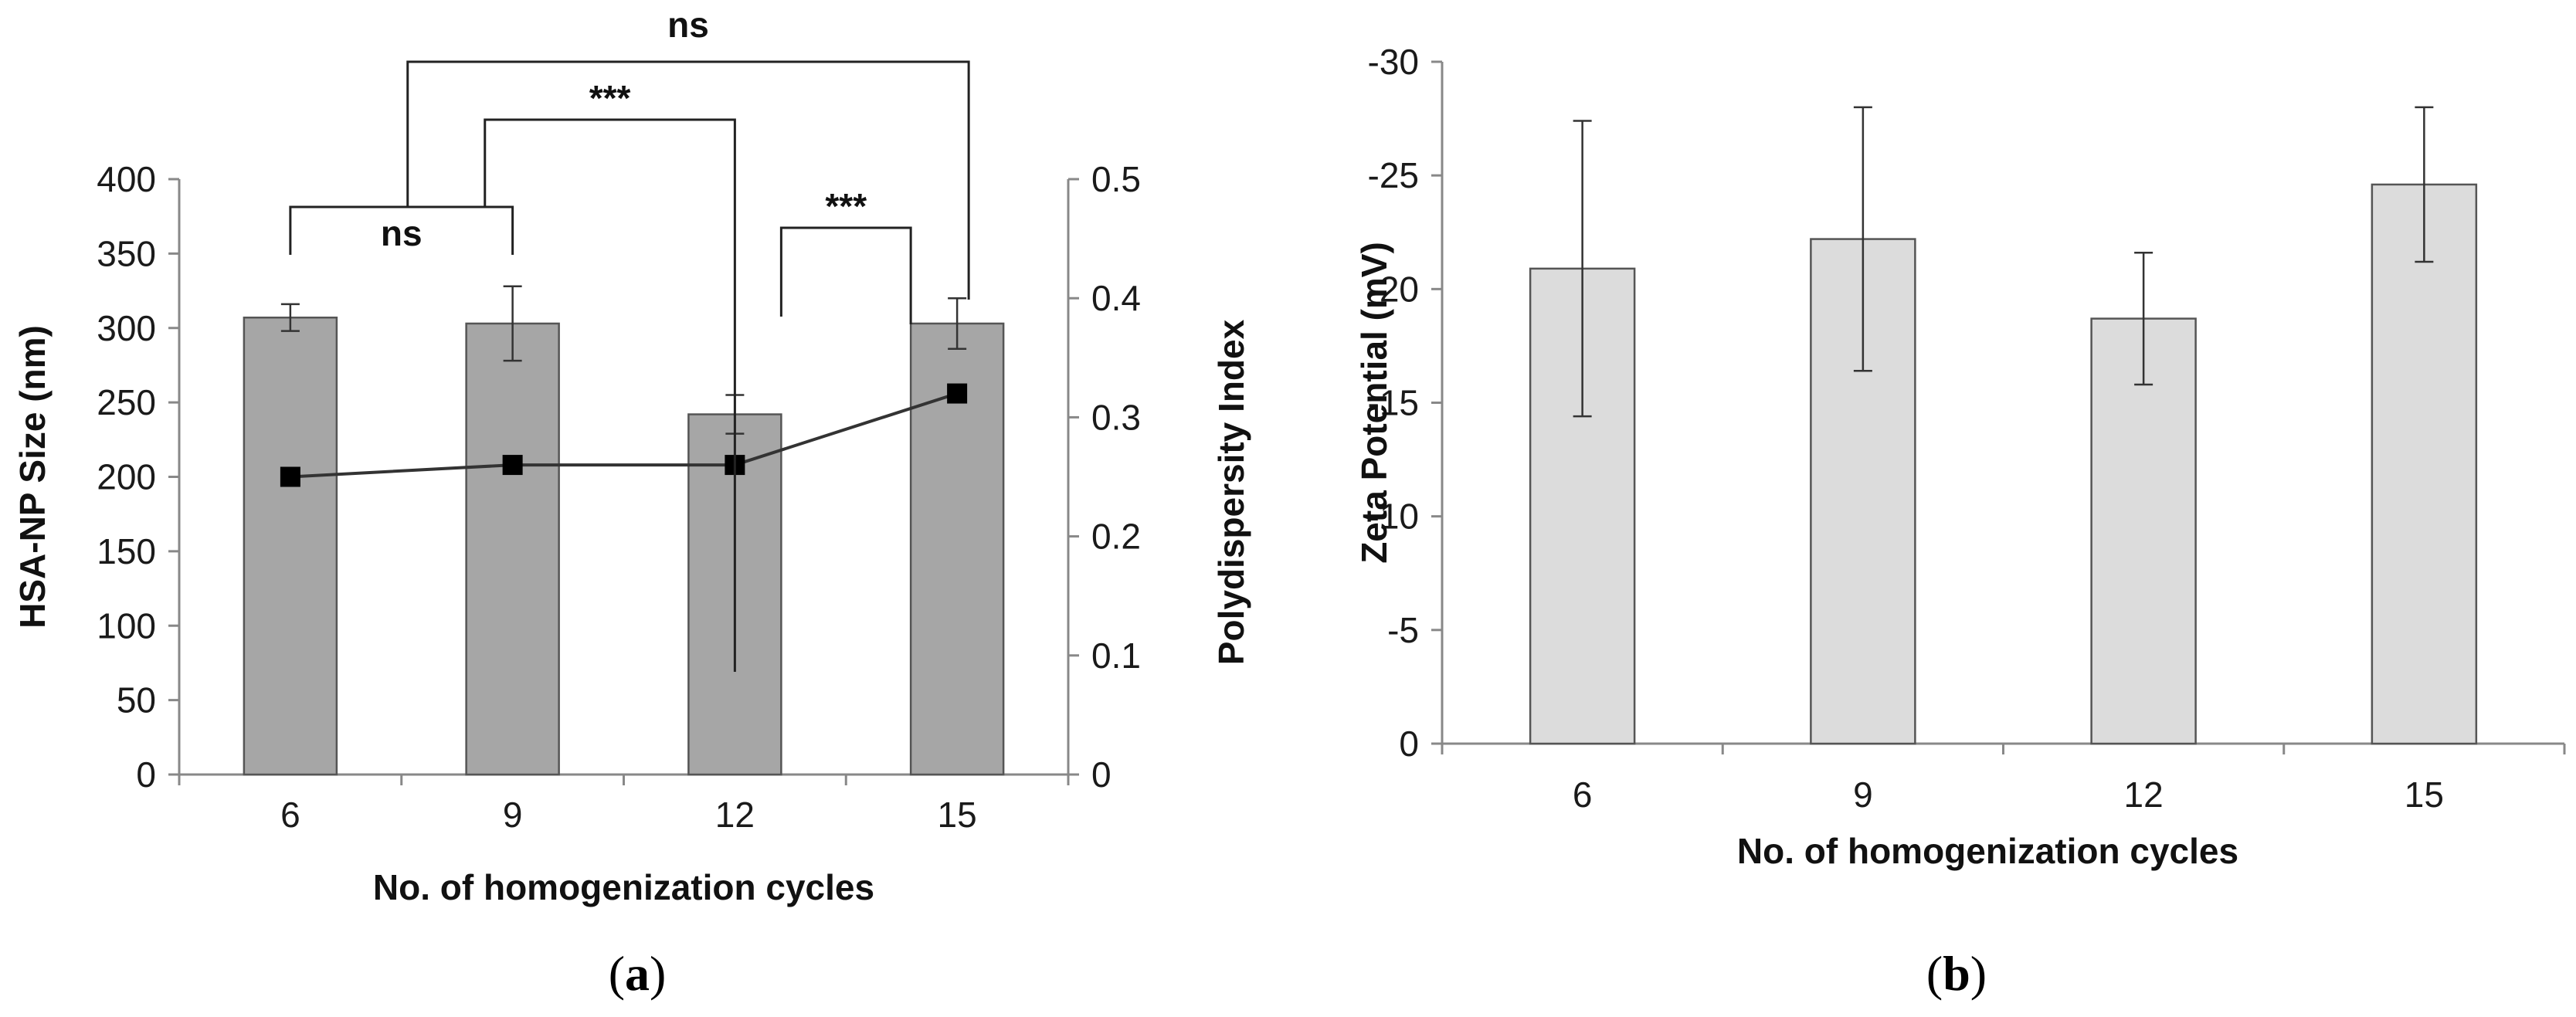  What do you see at coordinates (127, 625) in the screenshot?
I see `y-tick-label: 100` at bounding box center [127, 625].